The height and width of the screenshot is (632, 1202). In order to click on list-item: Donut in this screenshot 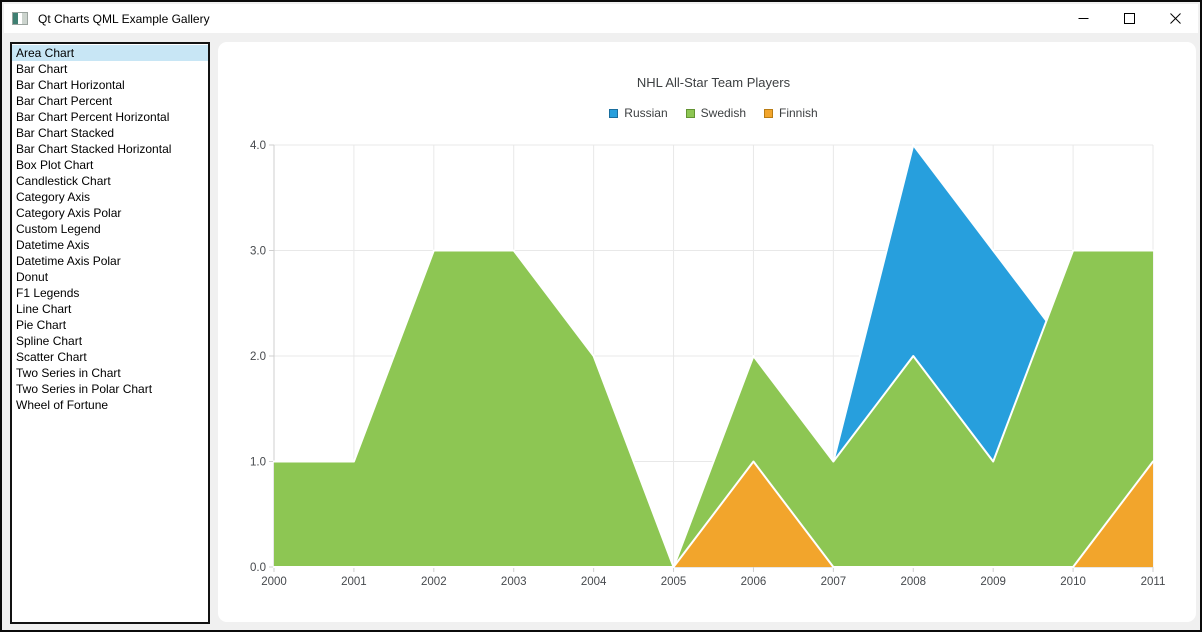, I will do `click(32, 277)`.